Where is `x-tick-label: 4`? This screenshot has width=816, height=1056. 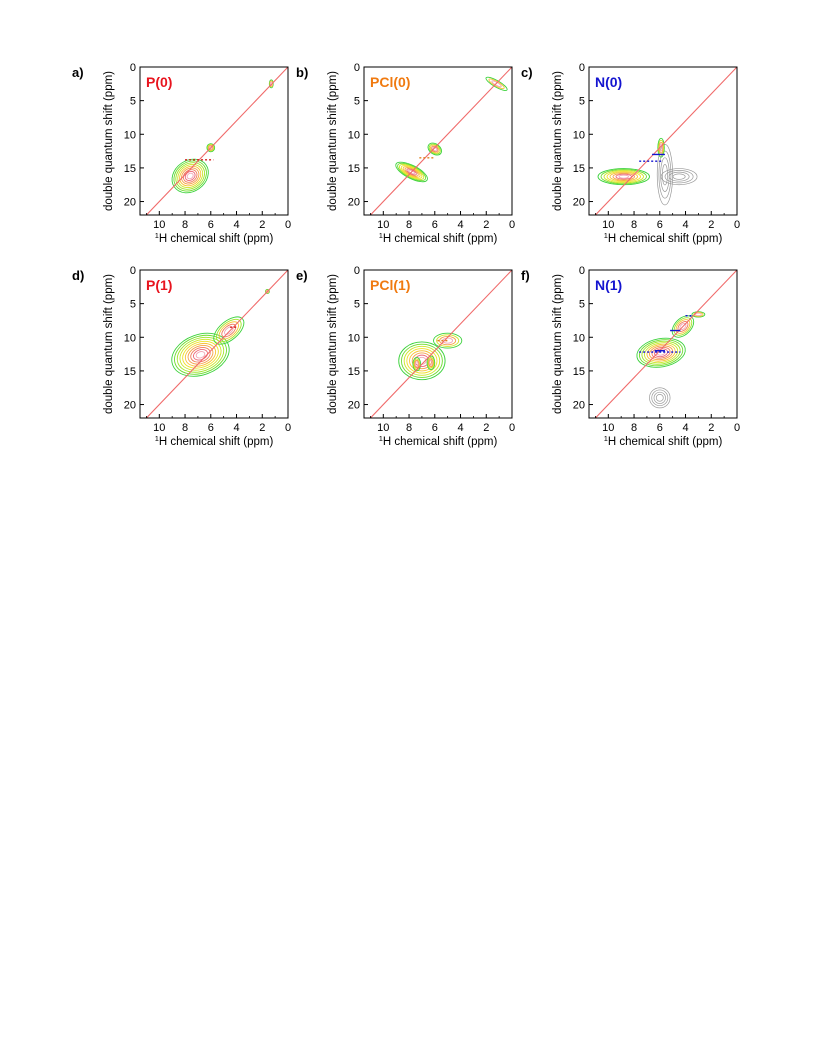 x-tick-label: 4 is located at coordinates (236, 225).